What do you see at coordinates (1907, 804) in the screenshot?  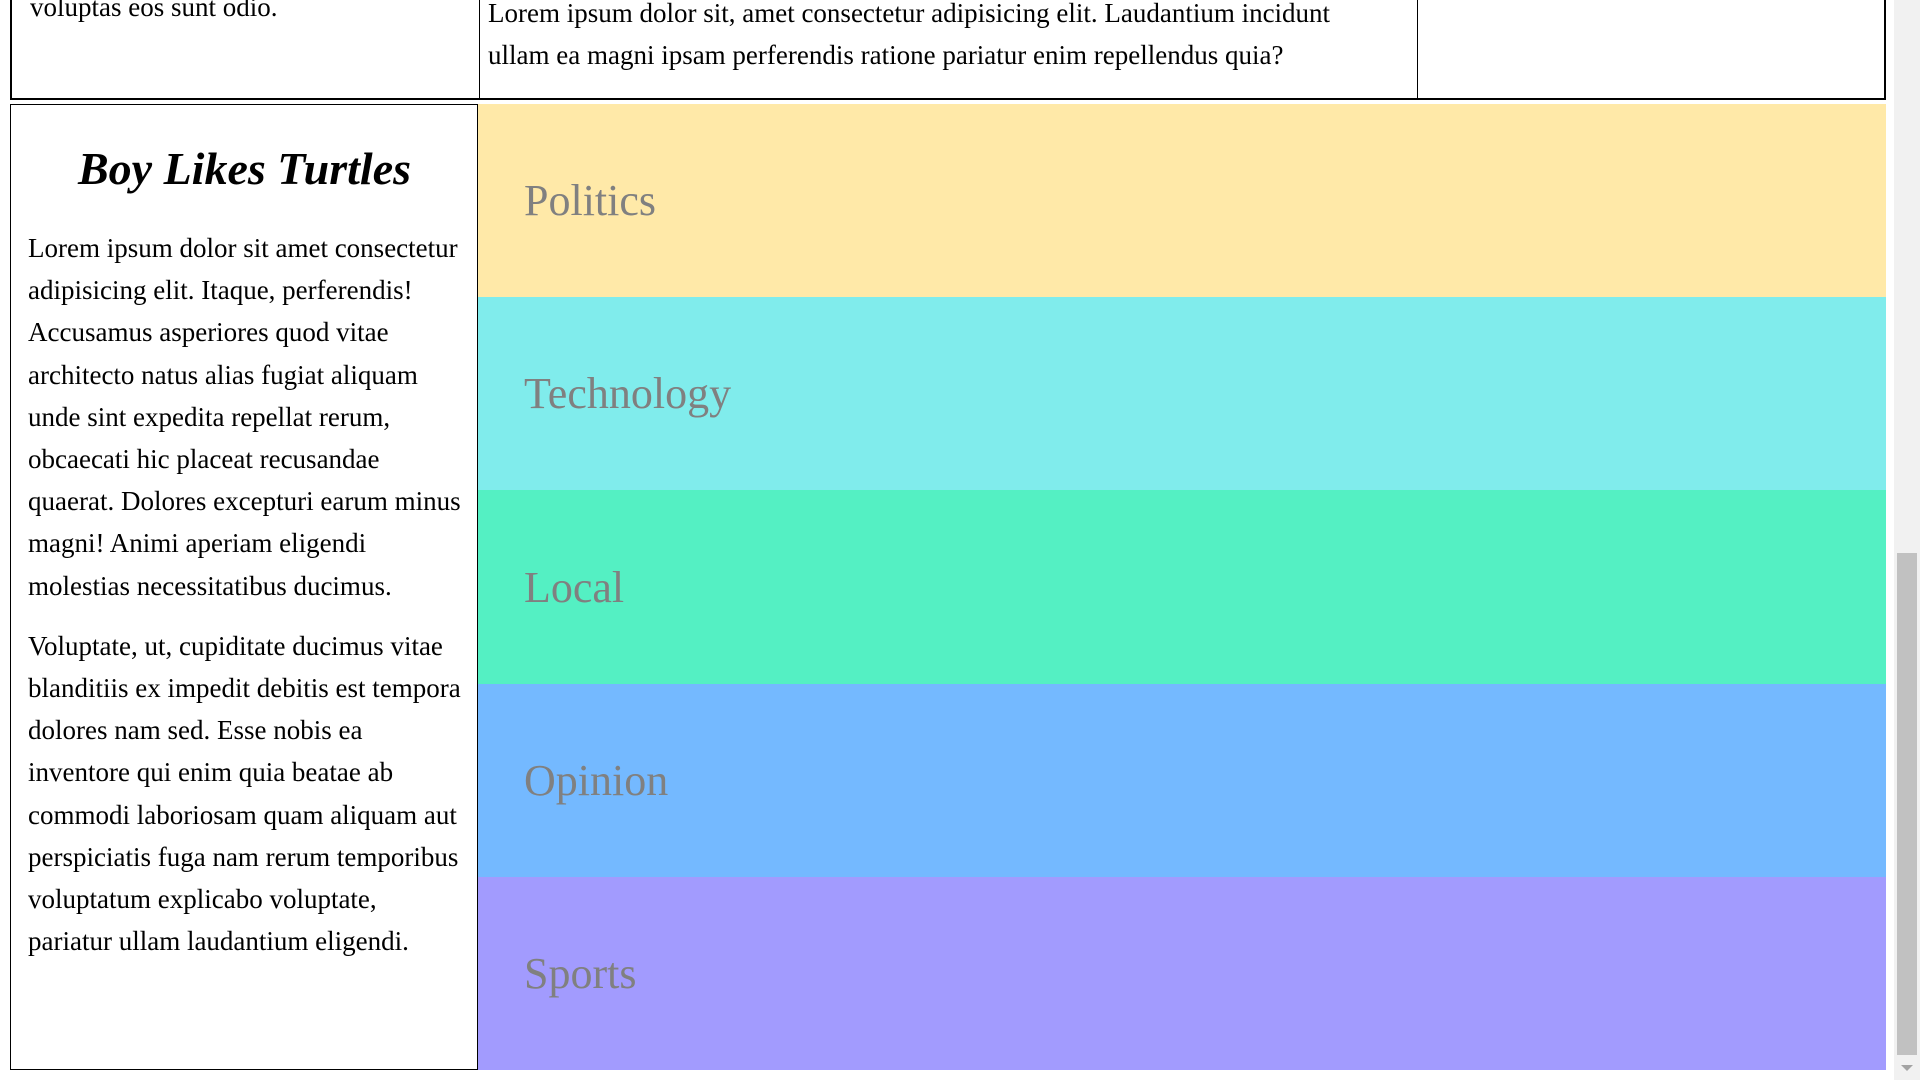 I see `scrollbar-thumb` at bounding box center [1907, 804].